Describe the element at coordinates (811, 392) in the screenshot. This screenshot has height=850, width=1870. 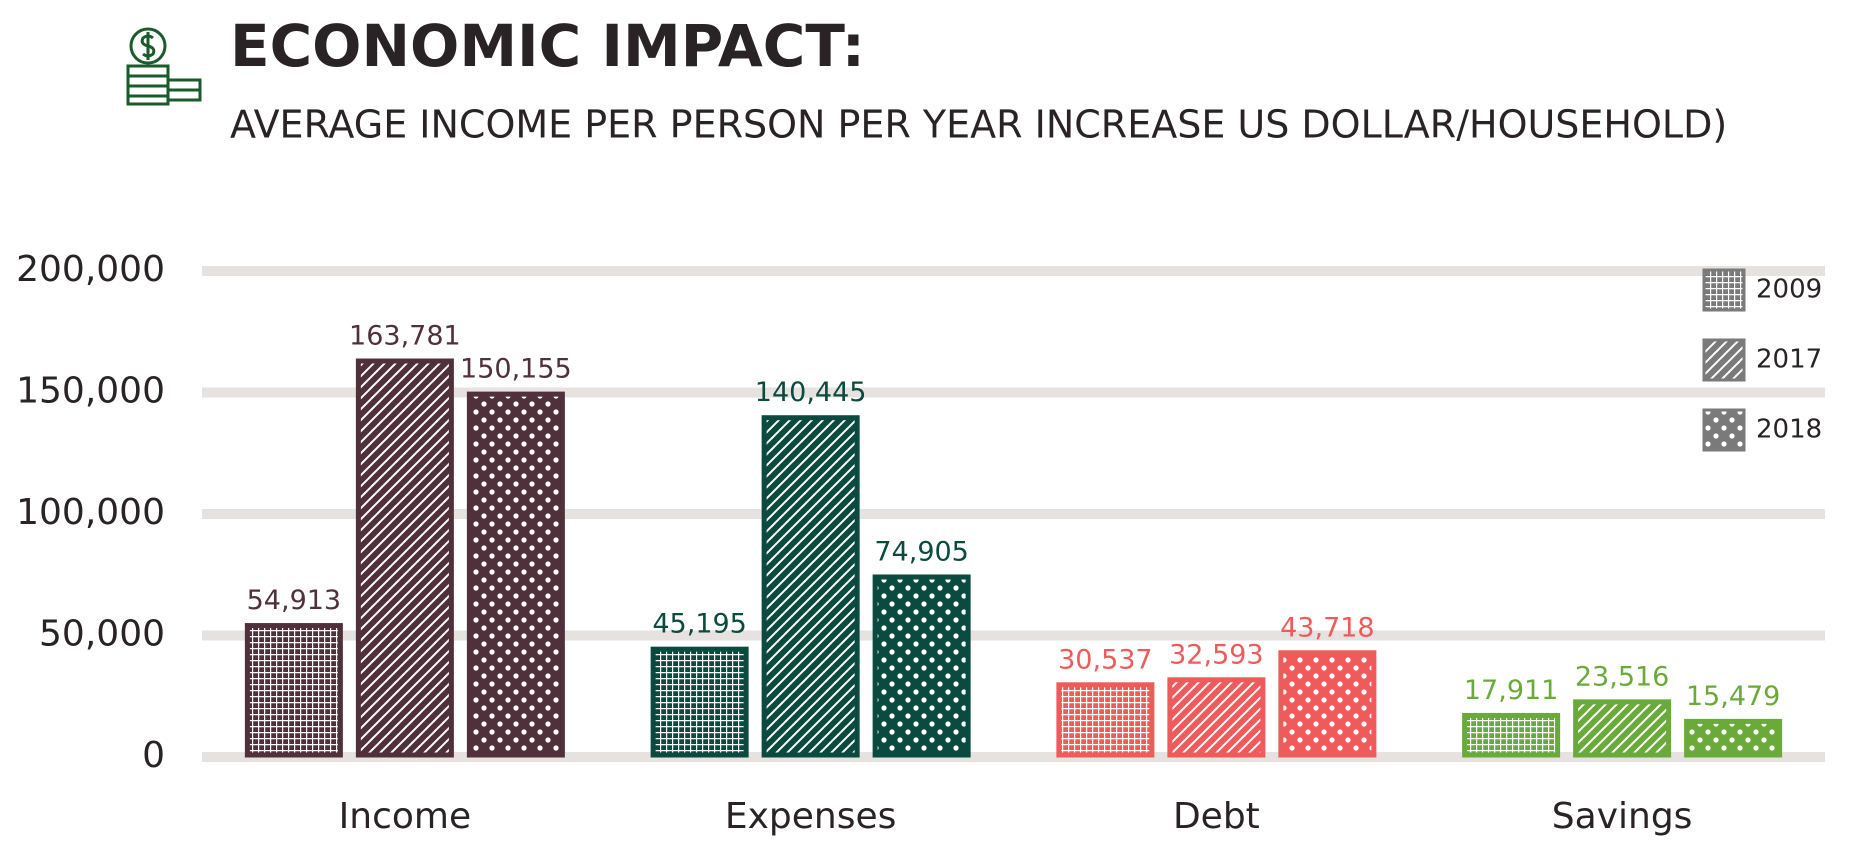
I see `value-label: 140,445` at that location.